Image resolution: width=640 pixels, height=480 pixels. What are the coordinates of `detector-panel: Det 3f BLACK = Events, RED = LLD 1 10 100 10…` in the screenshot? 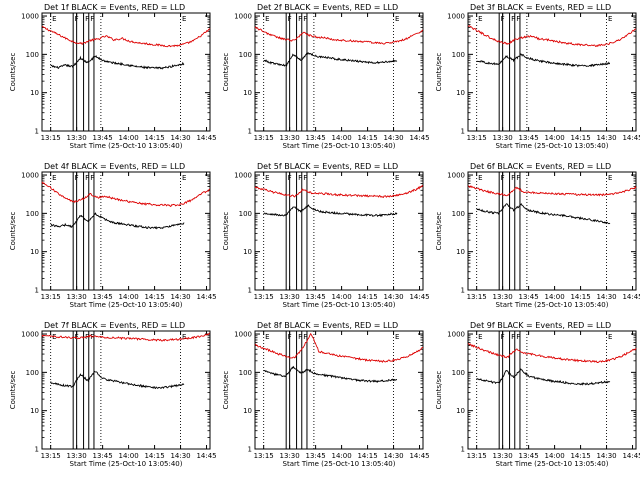 It's located at (537, 76).